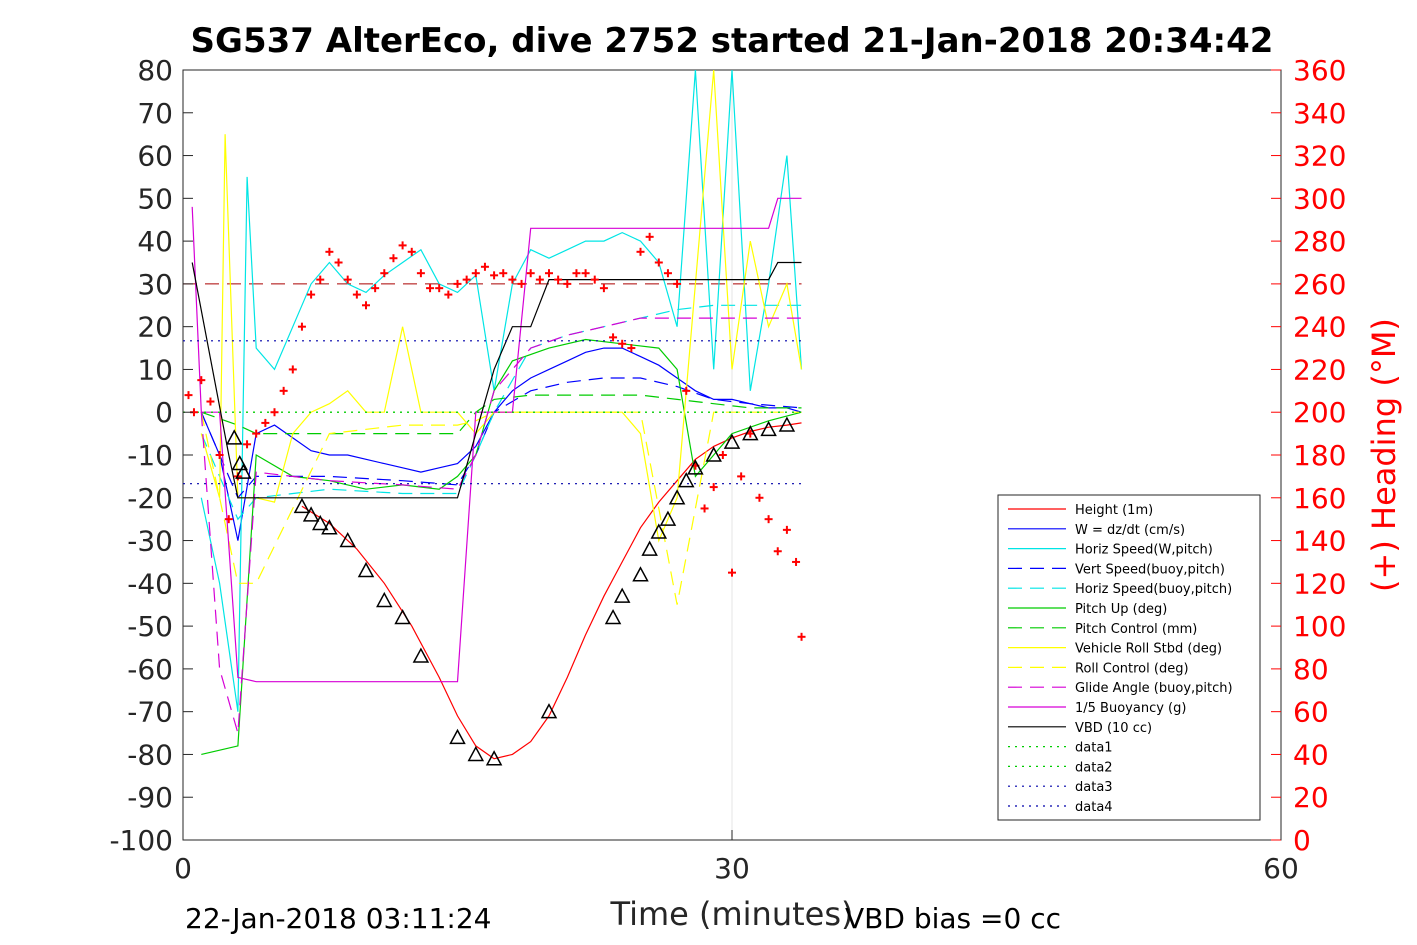 This screenshot has height=945, width=1417. Describe the element at coordinates (164, 412) in the screenshot. I see `left-tick-label: 0` at that location.